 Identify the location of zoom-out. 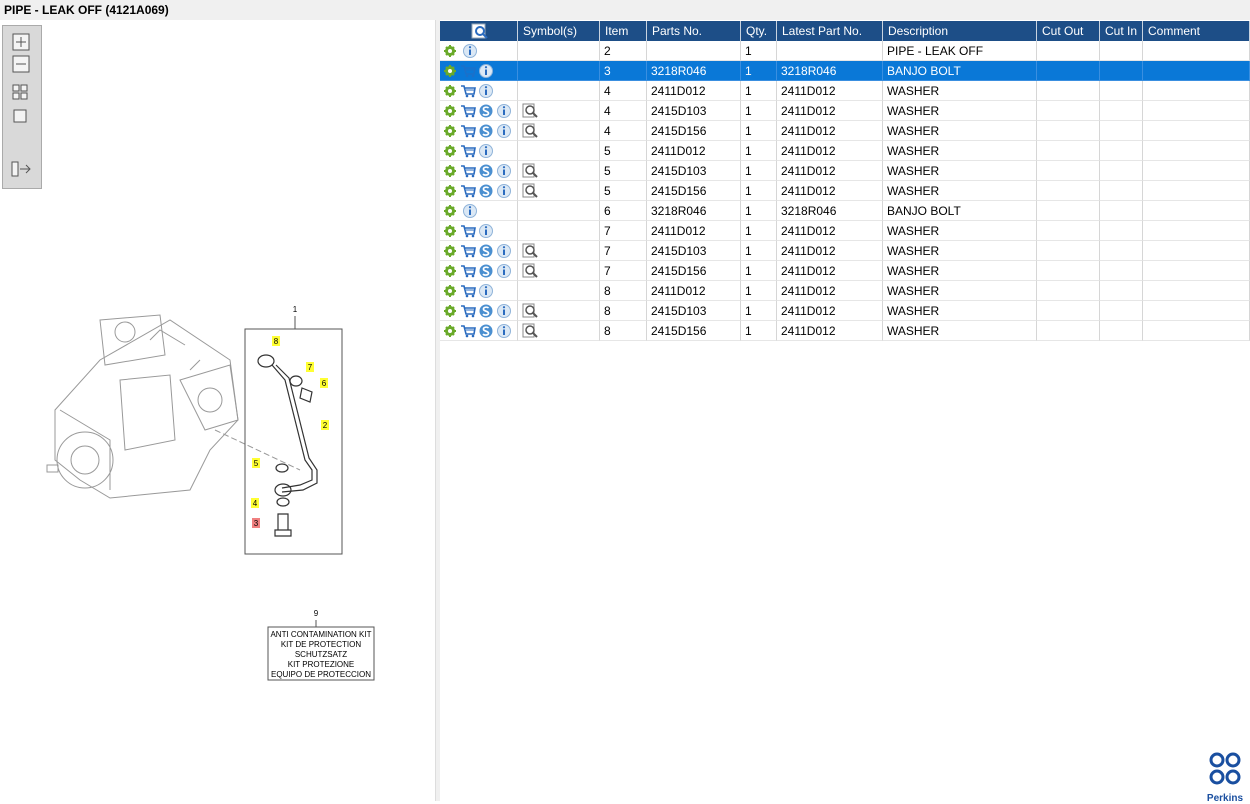
(21, 64).